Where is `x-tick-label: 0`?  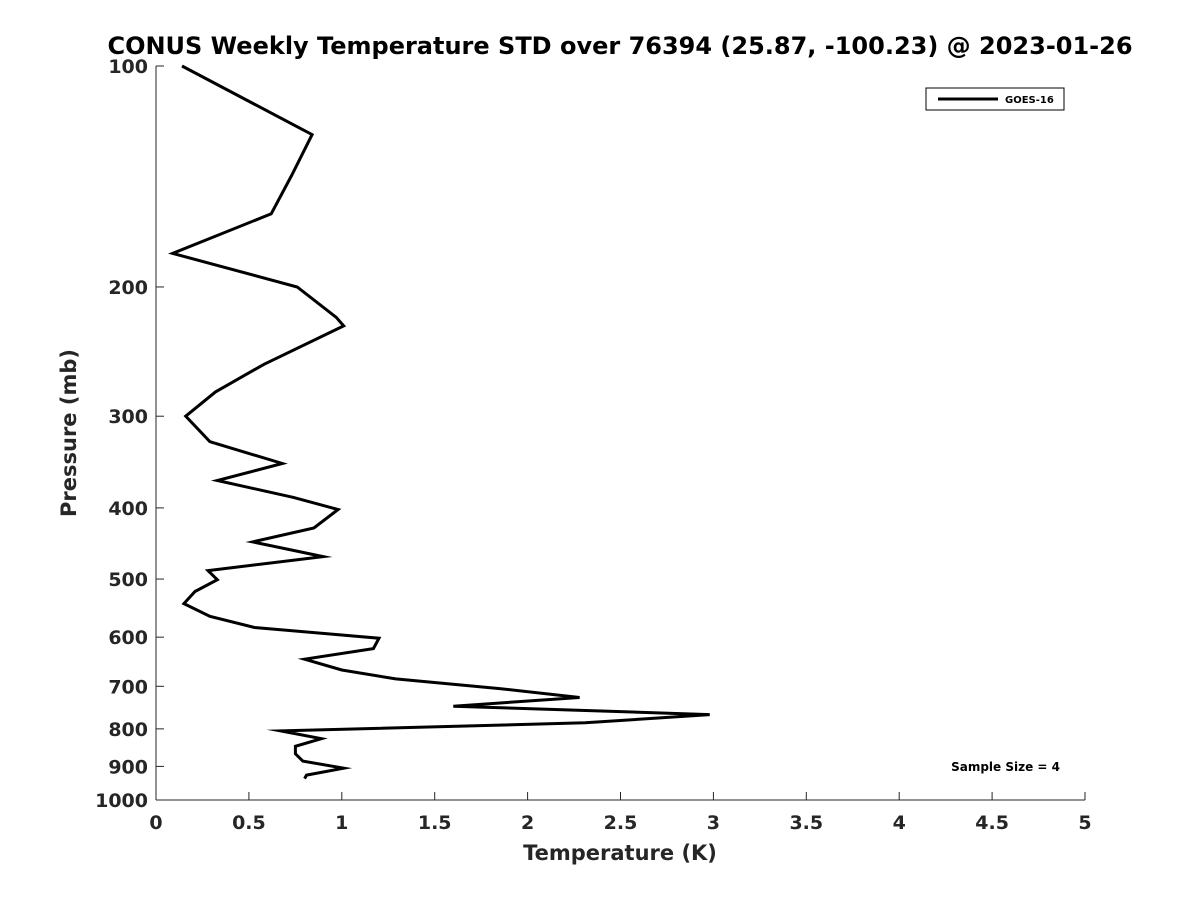 x-tick-label: 0 is located at coordinates (155, 823).